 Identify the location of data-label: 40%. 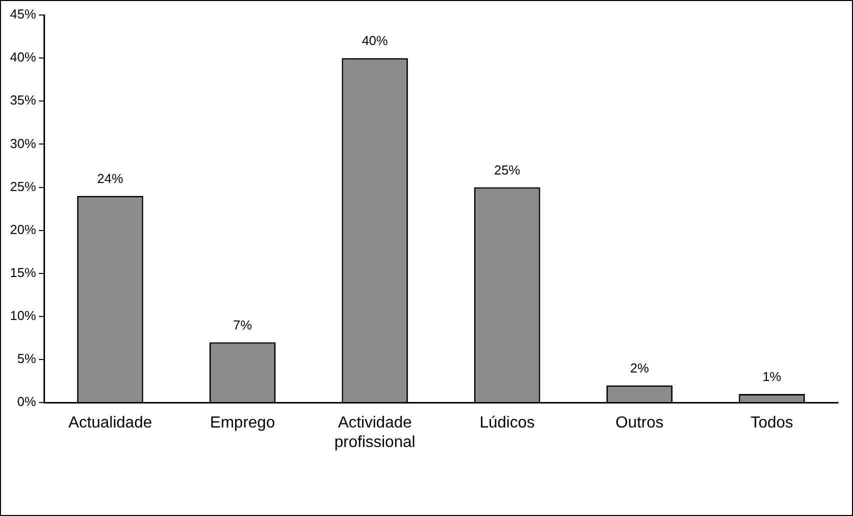
(375, 40).